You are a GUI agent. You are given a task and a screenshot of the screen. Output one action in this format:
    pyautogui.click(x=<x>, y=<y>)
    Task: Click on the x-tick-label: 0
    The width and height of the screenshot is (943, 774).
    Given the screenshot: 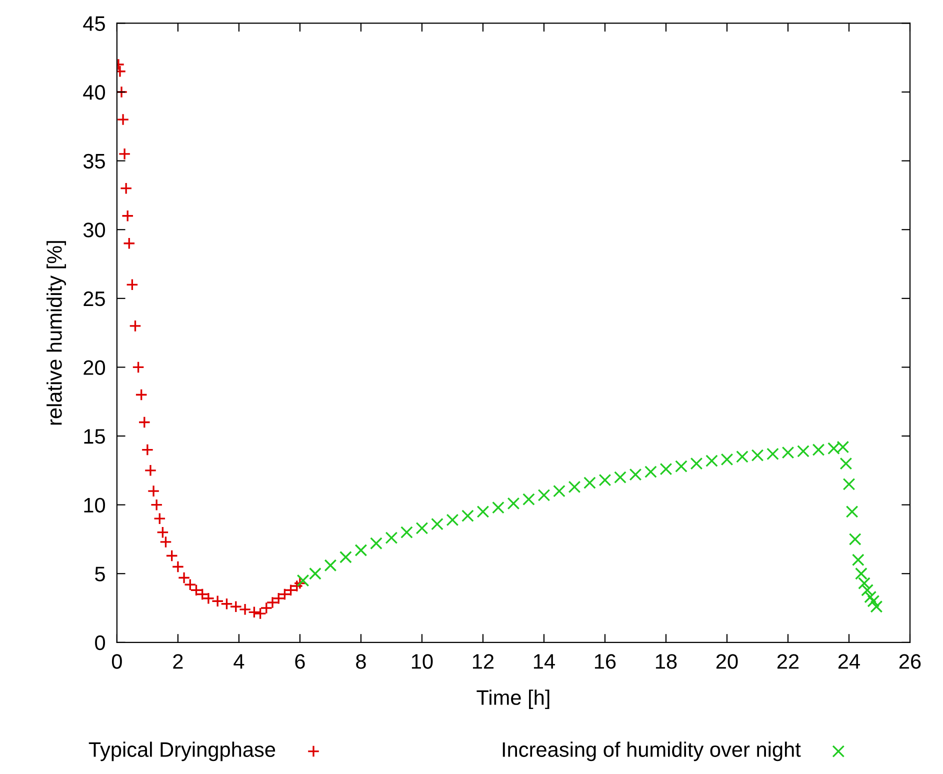 What is the action you would take?
    pyautogui.click(x=117, y=661)
    